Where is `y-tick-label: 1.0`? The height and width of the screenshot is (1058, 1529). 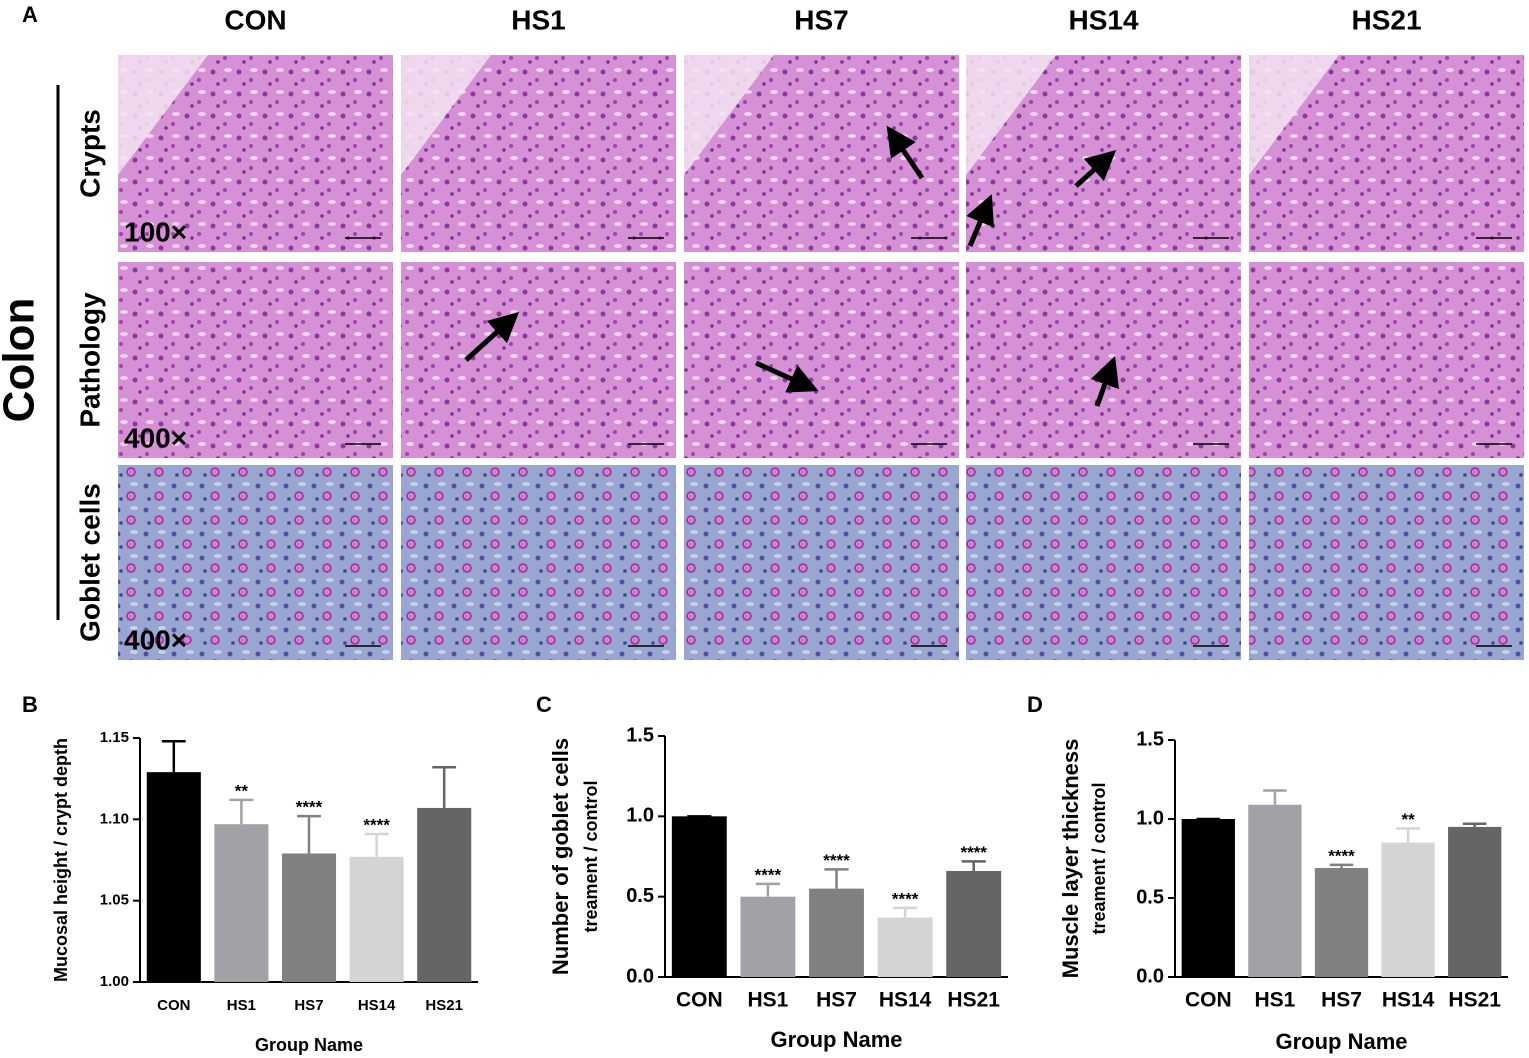
y-tick-label: 1.0 is located at coordinates (640, 816).